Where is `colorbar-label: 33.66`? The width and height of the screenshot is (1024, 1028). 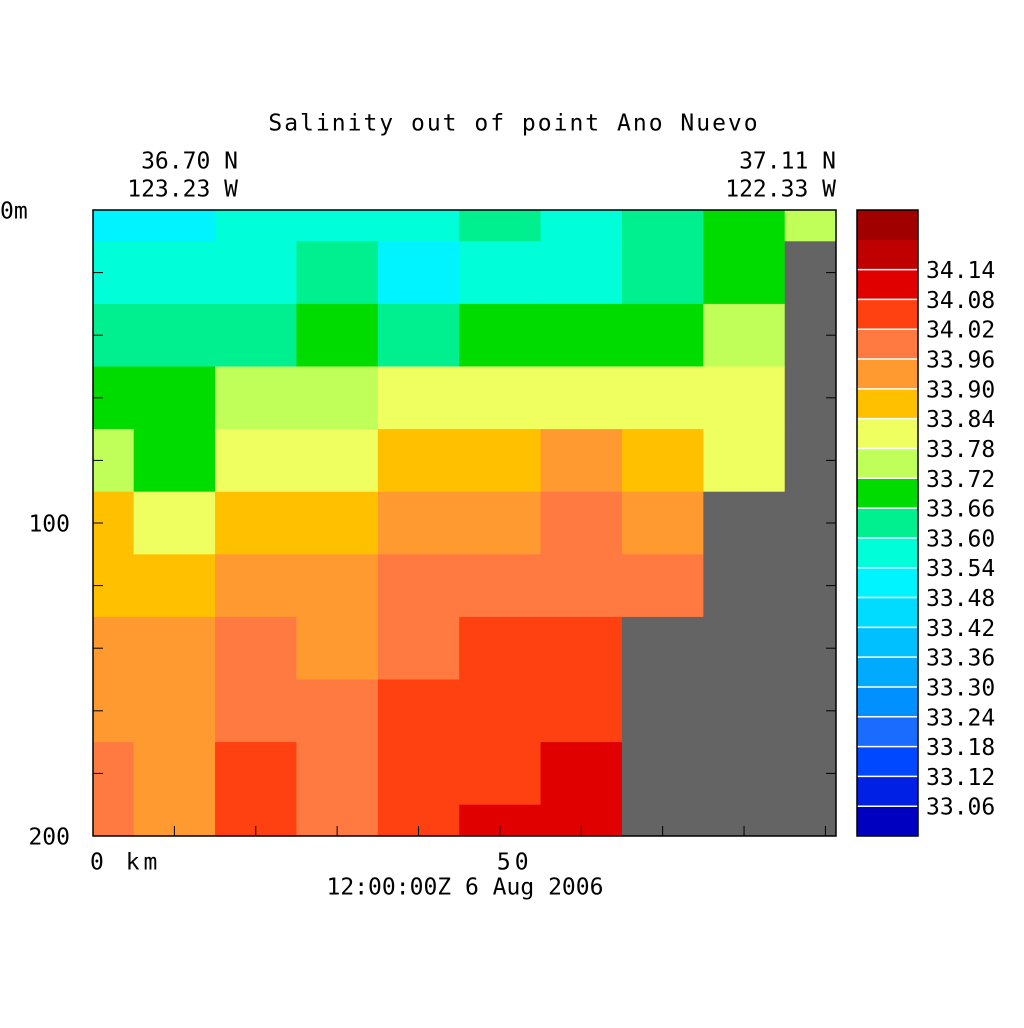 colorbar-label: 33.66 is located at coordinates (960, 510).